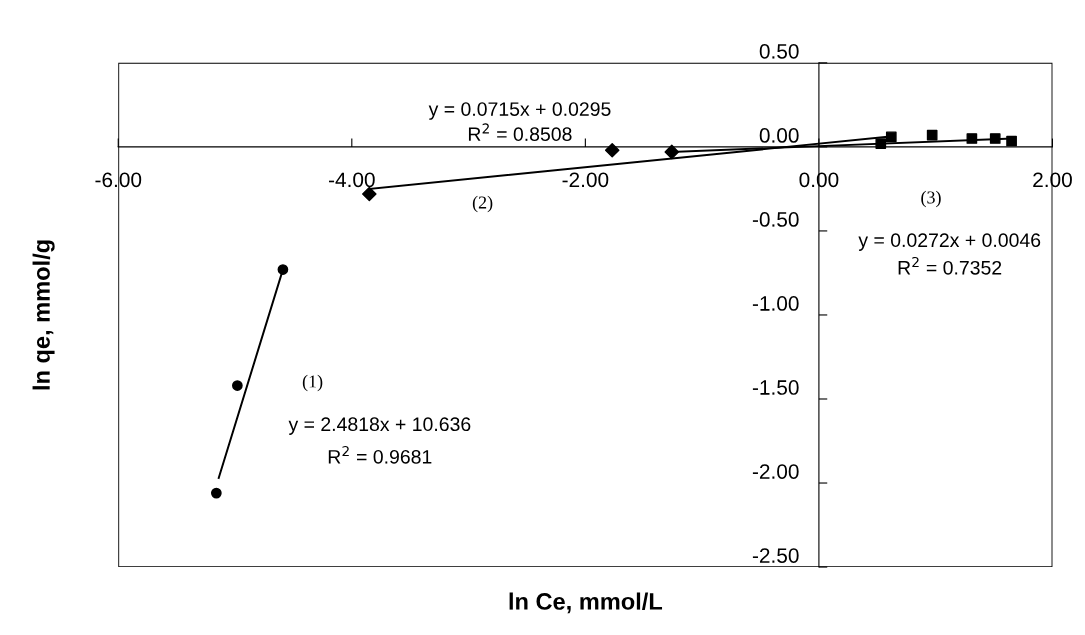 This screenshot has width=1085, height=635. I want to click on y-tick-label: 0.00, so click(779, 135).